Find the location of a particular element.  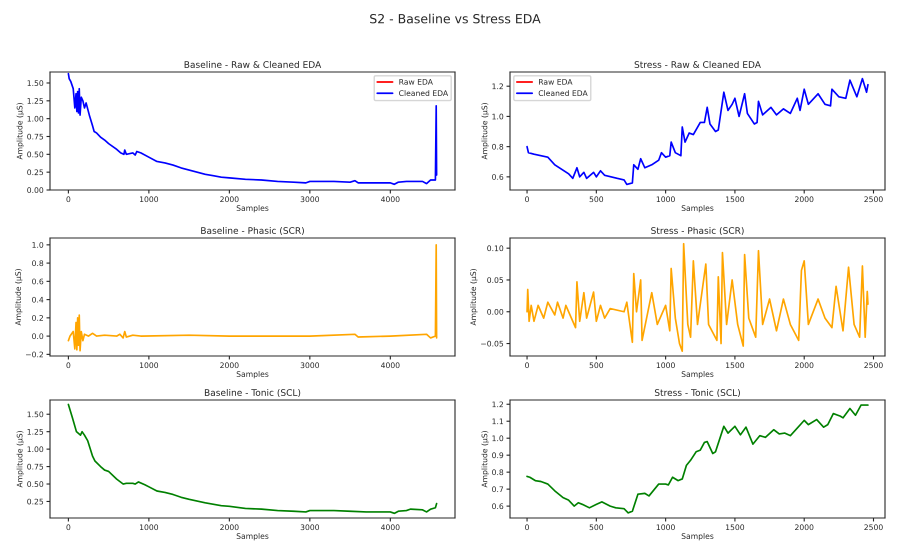

chart-title: Stress - Tonic (SCL) is located at coordinates (697, 393).